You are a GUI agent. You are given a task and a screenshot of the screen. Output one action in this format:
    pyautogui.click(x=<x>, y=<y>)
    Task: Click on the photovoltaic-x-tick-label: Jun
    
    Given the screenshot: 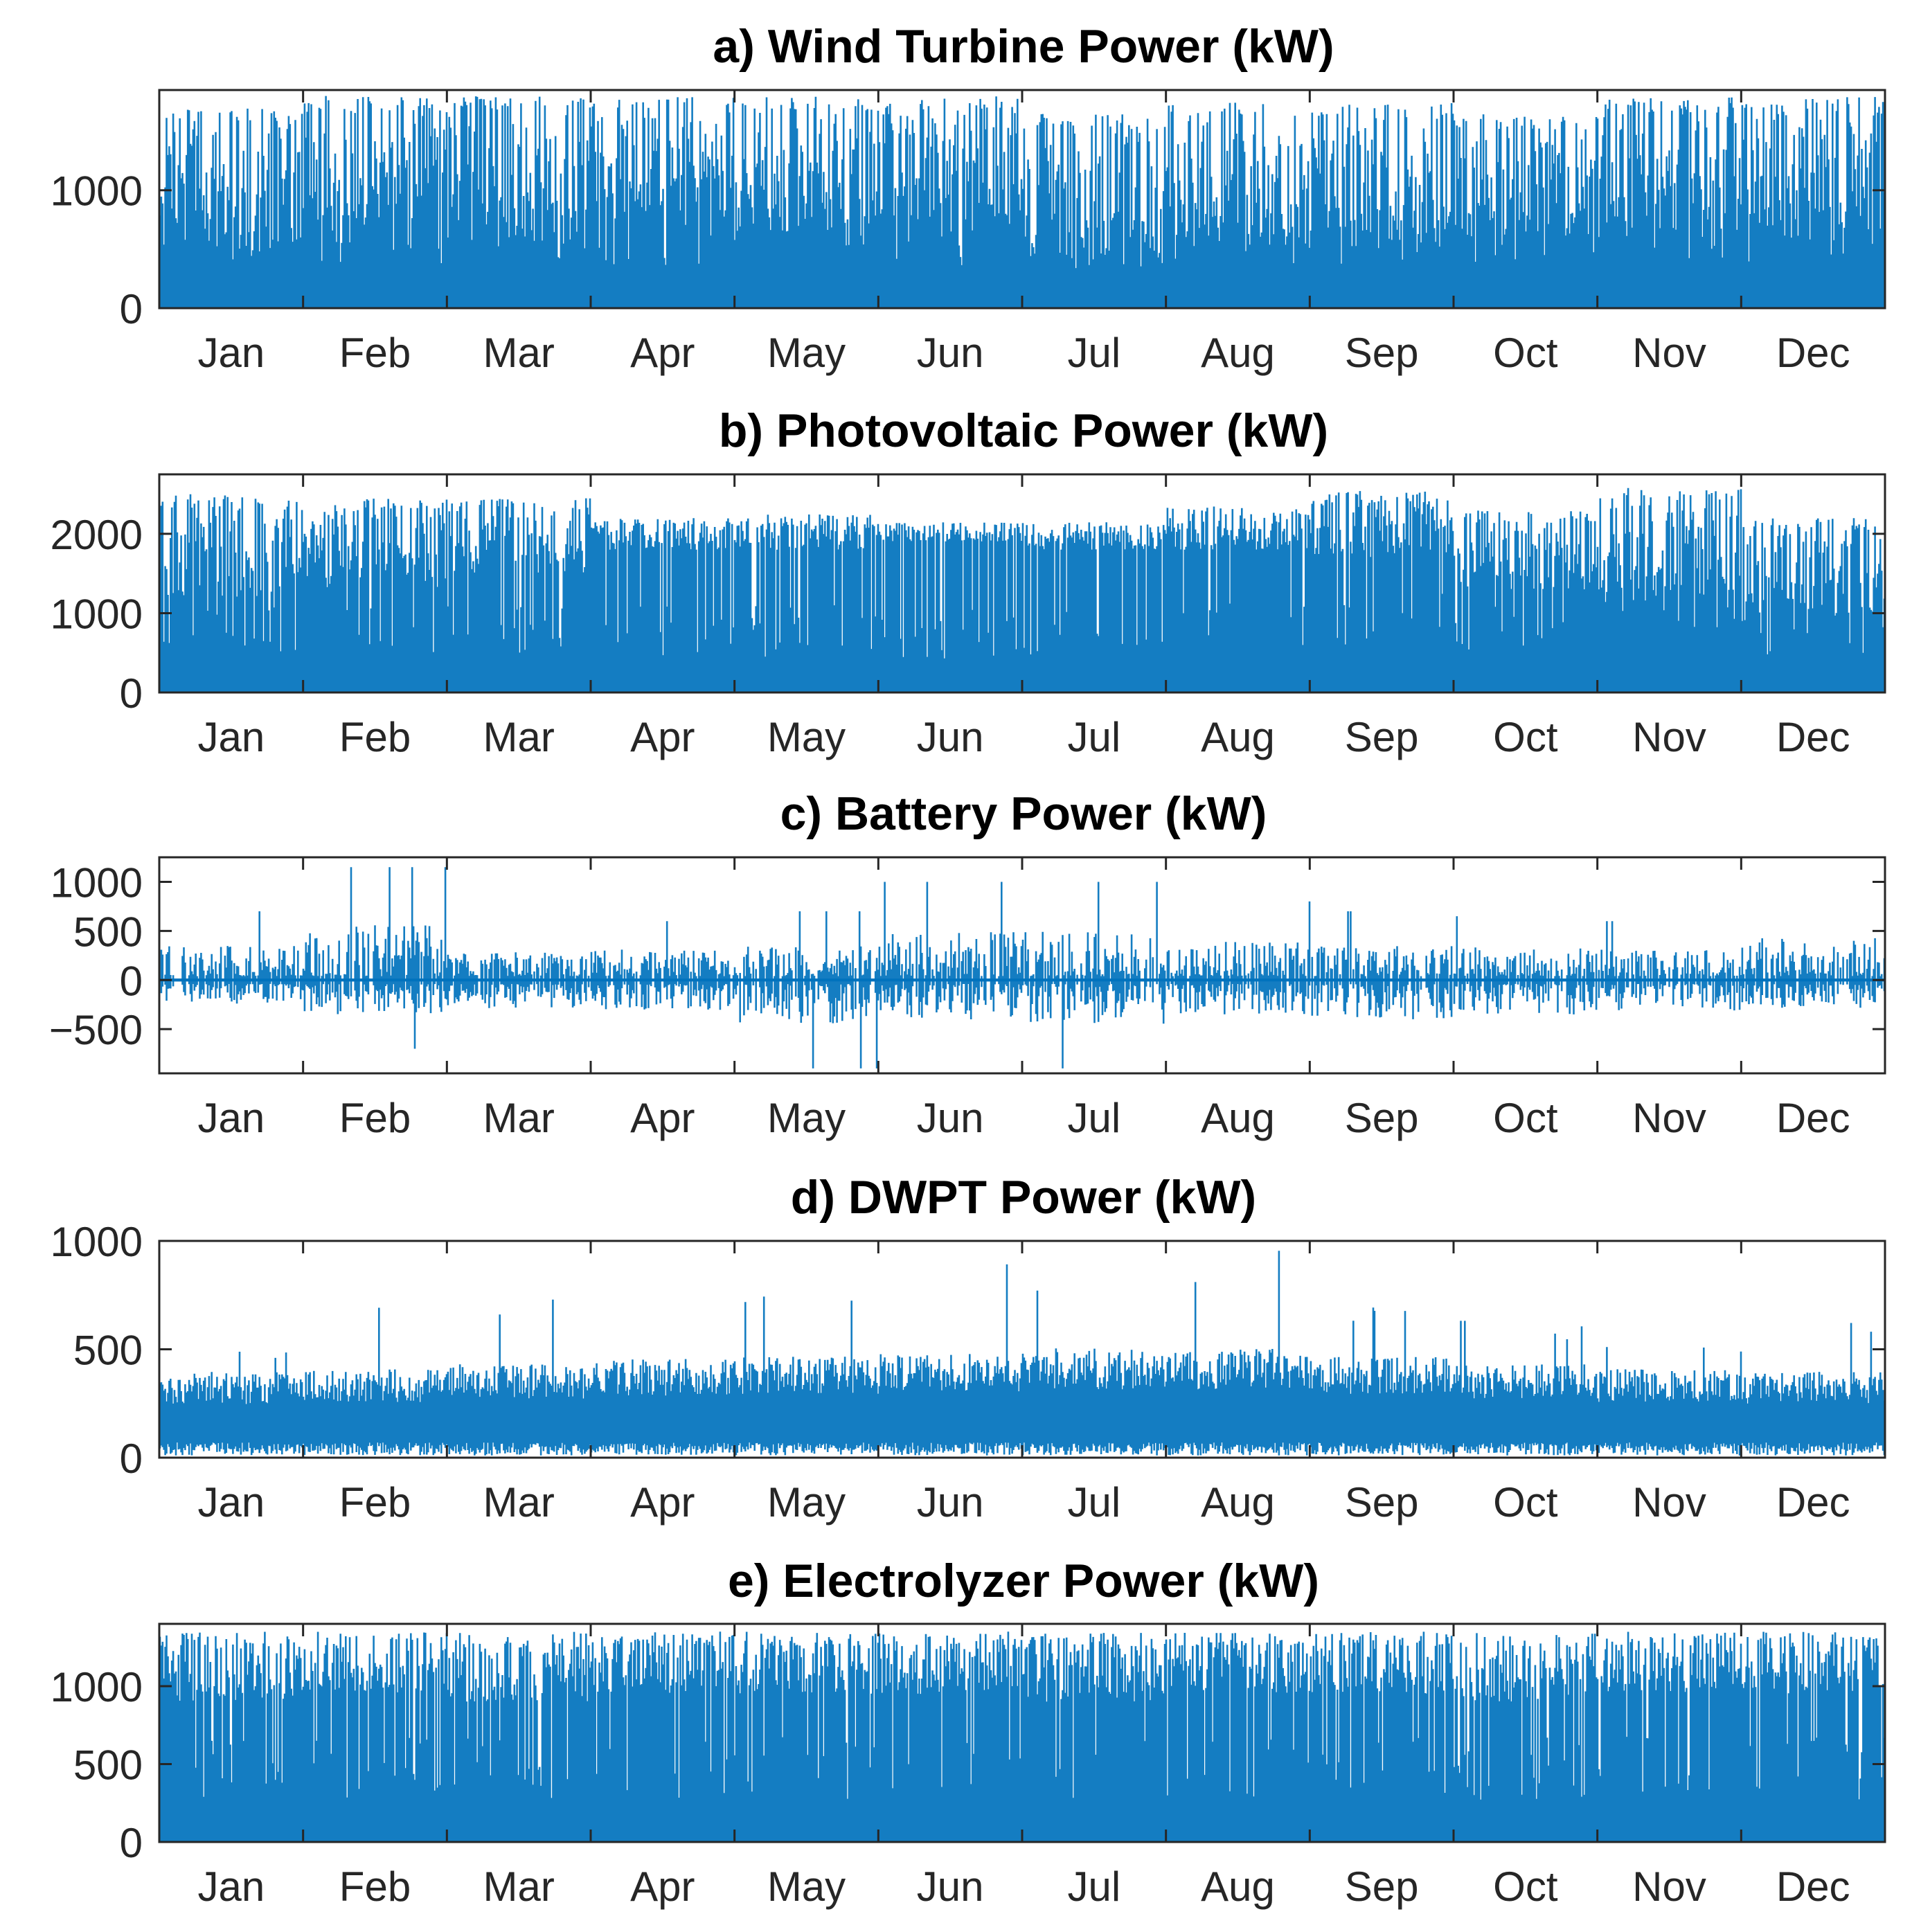 What is the action you would take?
    pyautogui.click(x=950, y=737)
    